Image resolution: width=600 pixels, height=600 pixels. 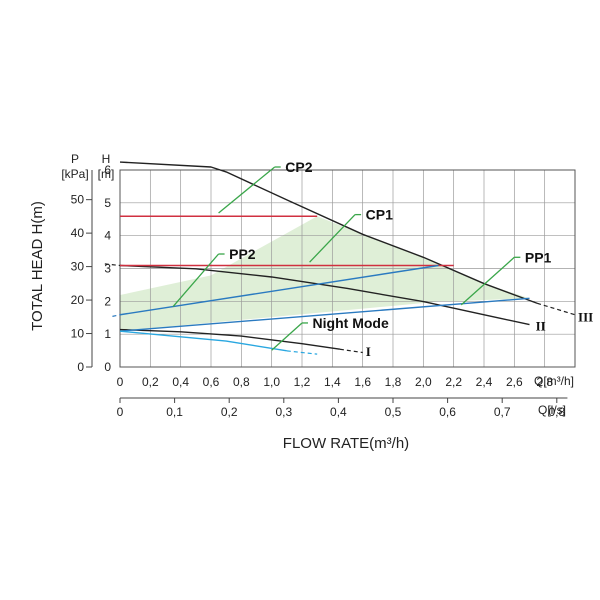 What do you see at coordinates (514, 382) in the screenshot?
I see `x-tick-m3h: 2,6` at bounding box center [514, 382].